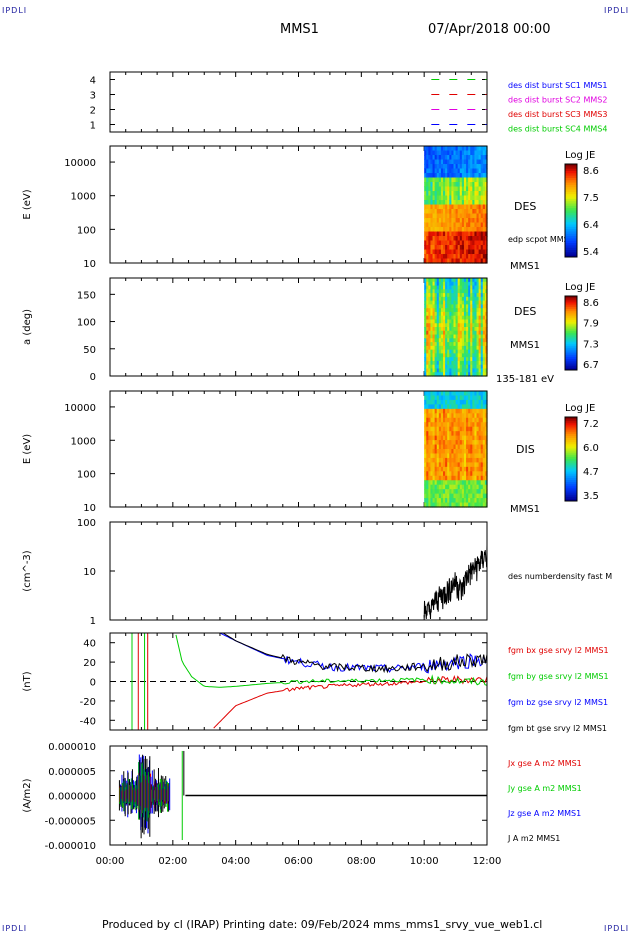 This screenshot has height=934, width=630. Describe the element at coordinates (86, 475) in the screenshot. I see `y-tick-label: 100` at that location.